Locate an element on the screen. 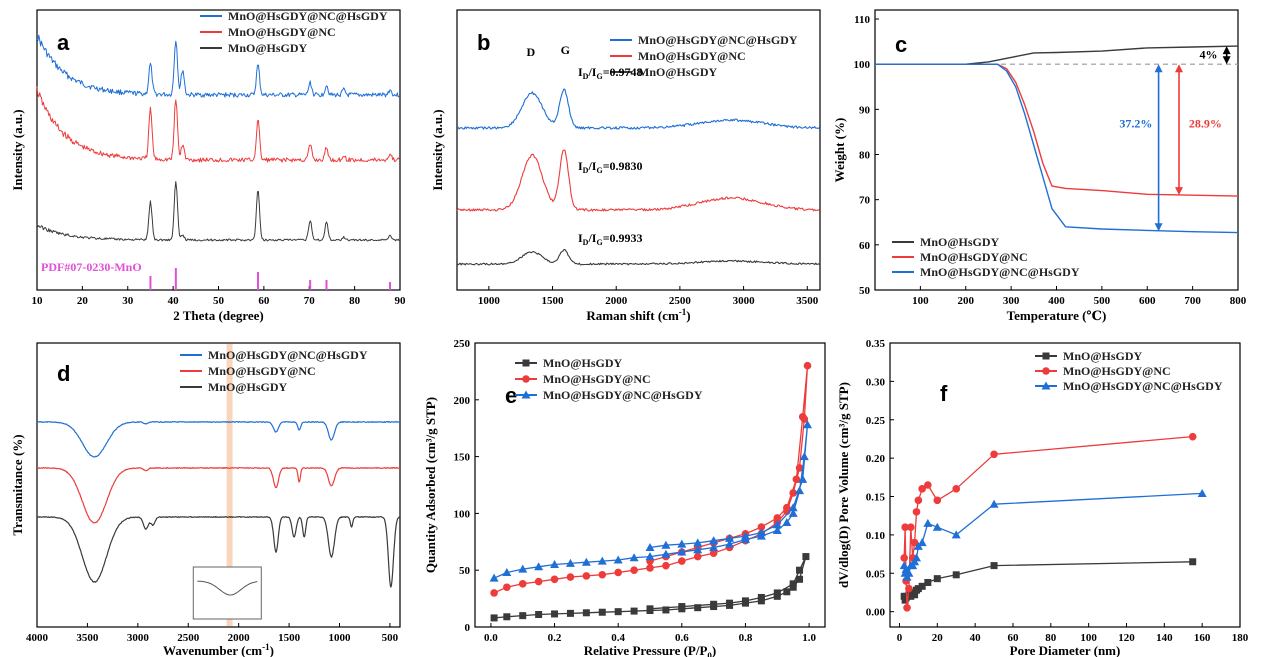 The image size is (1266, 657). x-tick-label: 140 is located at coordinates (1164, 638).